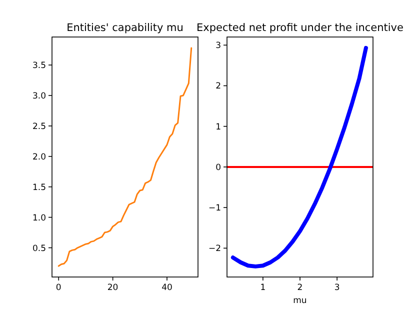 This screenshot has height=311, width=415. What do you see at coordinates (300, 301) in the screenshot?
I see `x-axis-title: mu` at bounding box center [300, 301].